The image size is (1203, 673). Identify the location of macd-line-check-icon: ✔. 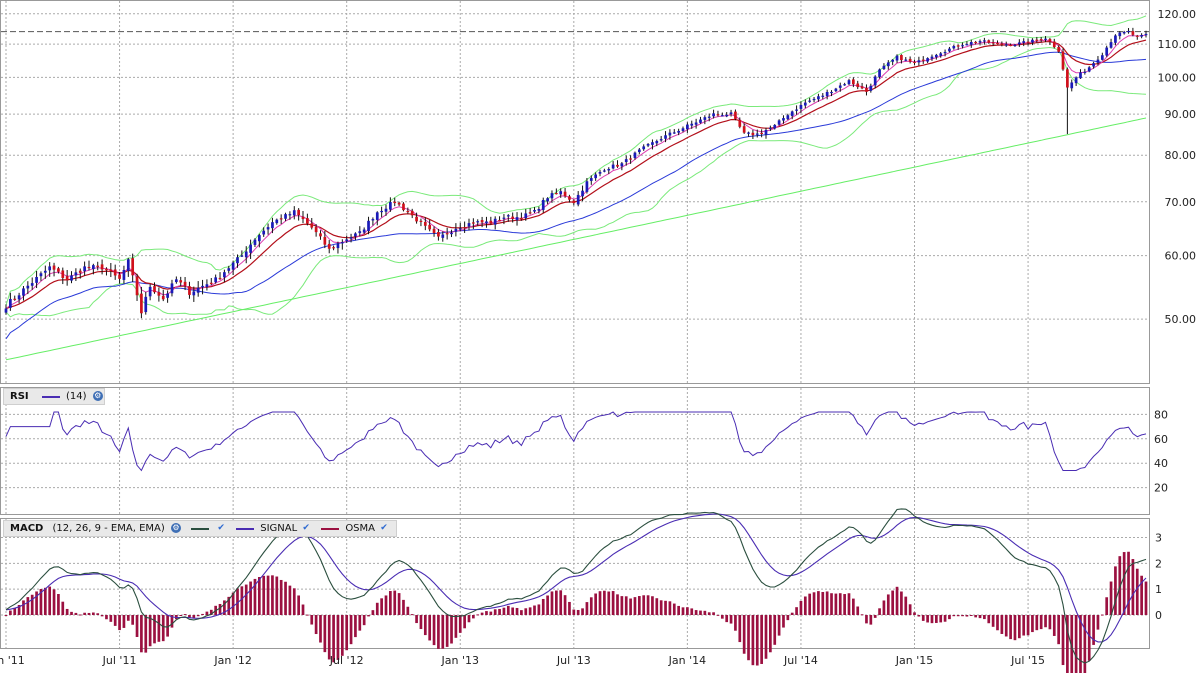
(221, 528).